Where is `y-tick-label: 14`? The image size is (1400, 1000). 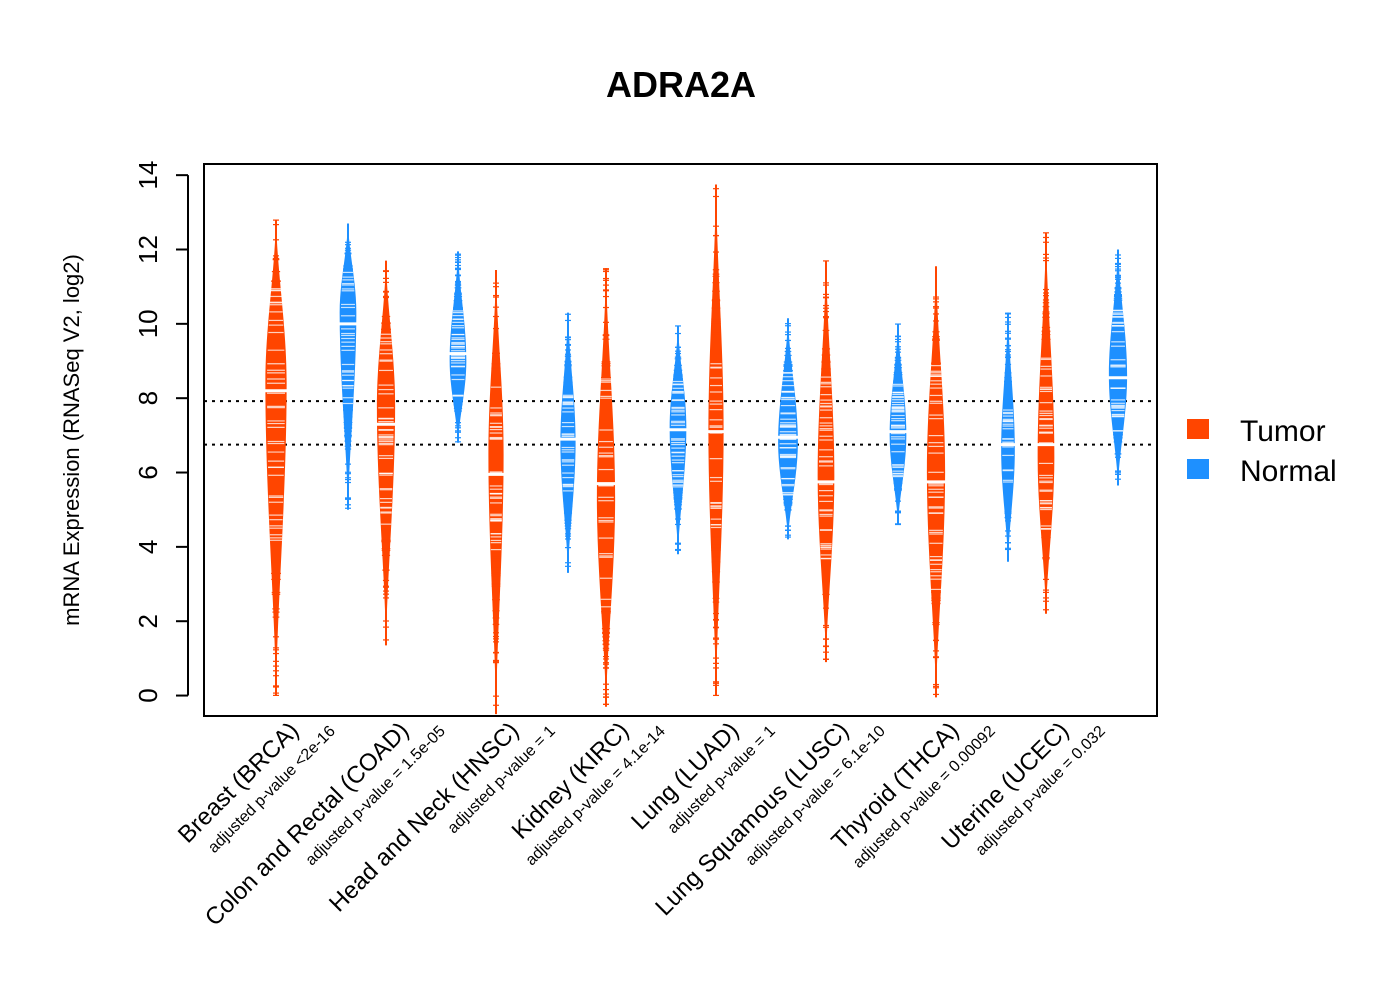
y-tick-label: 14 is located at coordinates (148, 175).